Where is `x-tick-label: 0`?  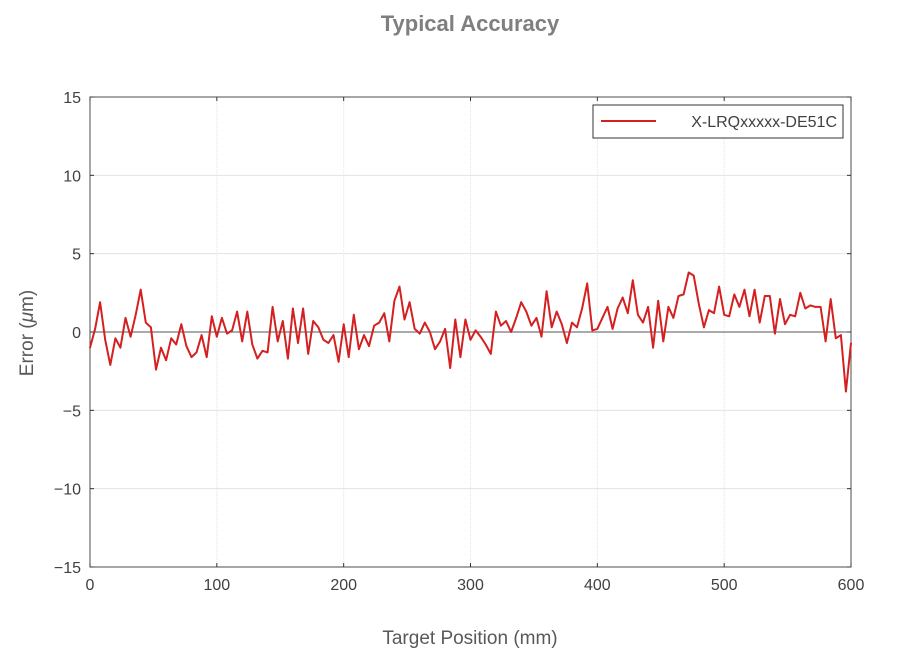
x-tick-label: 0 is located at coordinates (90, 585).